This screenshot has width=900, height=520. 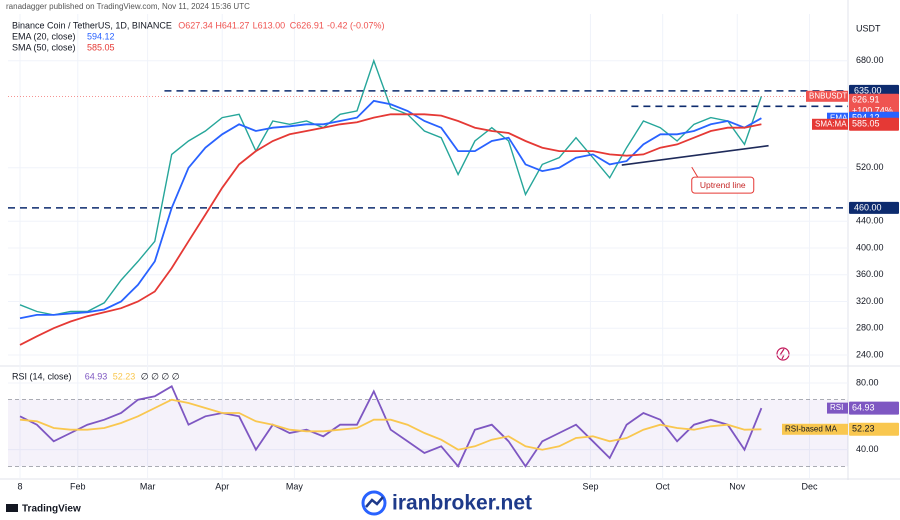 What do you see at coordinates (44, 47) in the screenshot?
I see `legend-name: SMA (50, close)` at bounding box center [44, 47].